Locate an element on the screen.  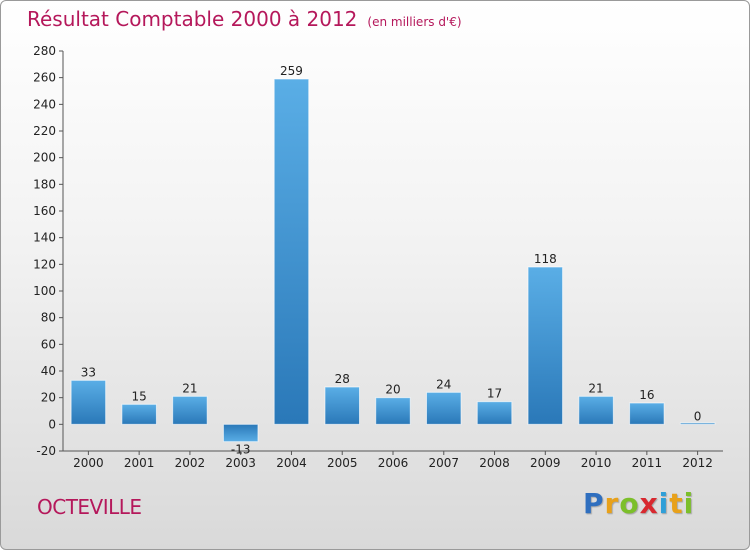
bar-2012 is located at coordinates (697, 423).